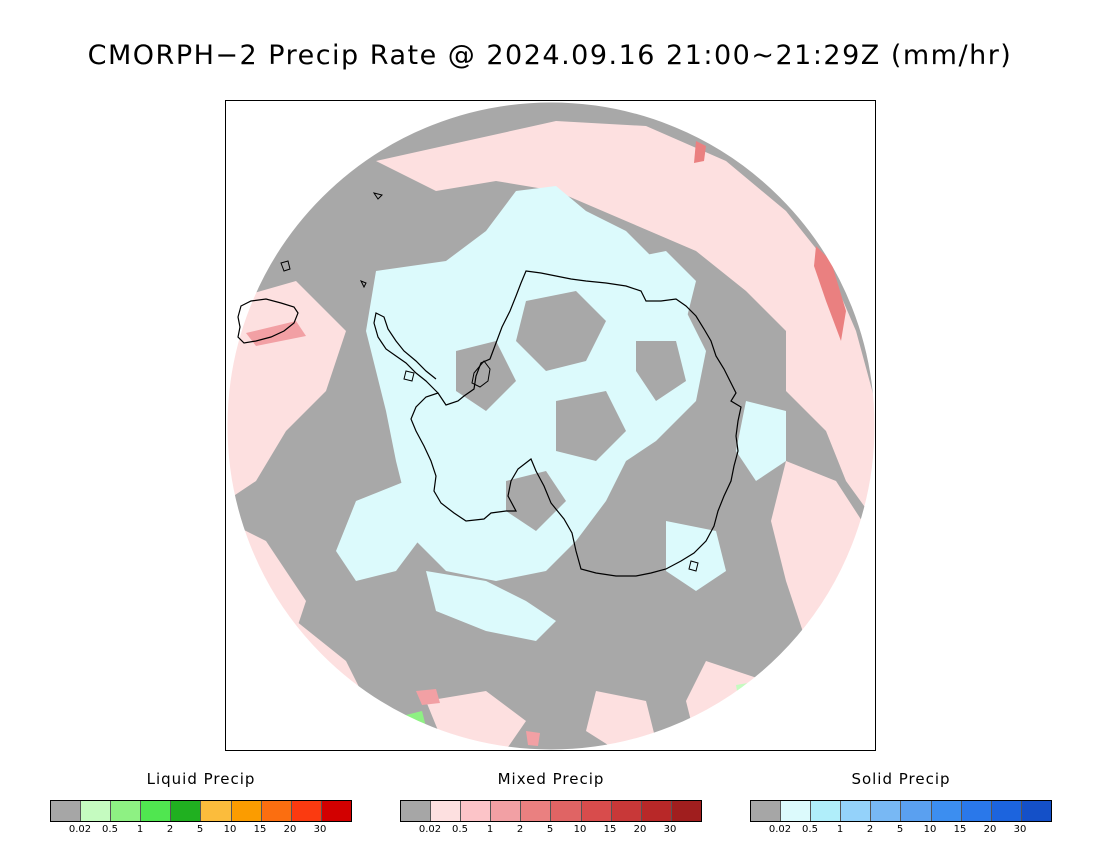 This screenshot has width=1100, height=850. What do you see at coordinates (761, 441) in the screenshot?
I see `solid-cyan-region-e` at bounding box center [761, 441].